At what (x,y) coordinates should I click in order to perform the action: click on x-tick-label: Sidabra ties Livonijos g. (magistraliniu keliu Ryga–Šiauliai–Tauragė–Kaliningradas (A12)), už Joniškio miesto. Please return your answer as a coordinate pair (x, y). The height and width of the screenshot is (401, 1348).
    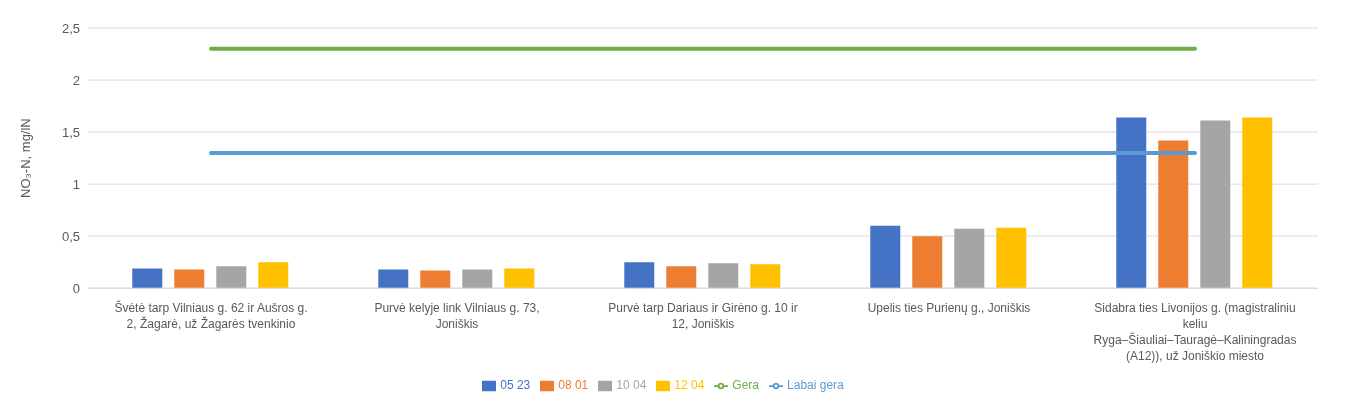
    Looking at the image, I should click on (1195, 332).